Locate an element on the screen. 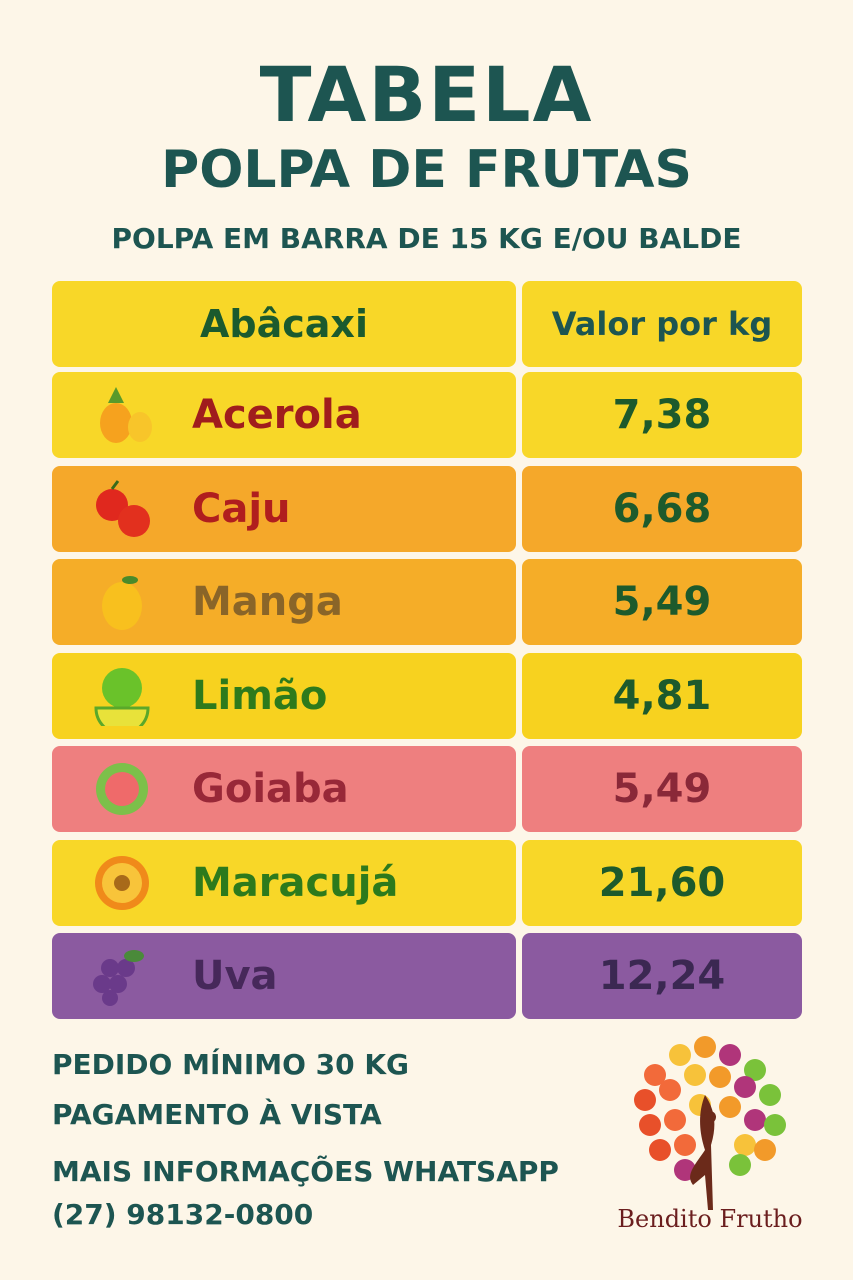  table-row: Uva 12,24 is located at coordinates (427, 976).